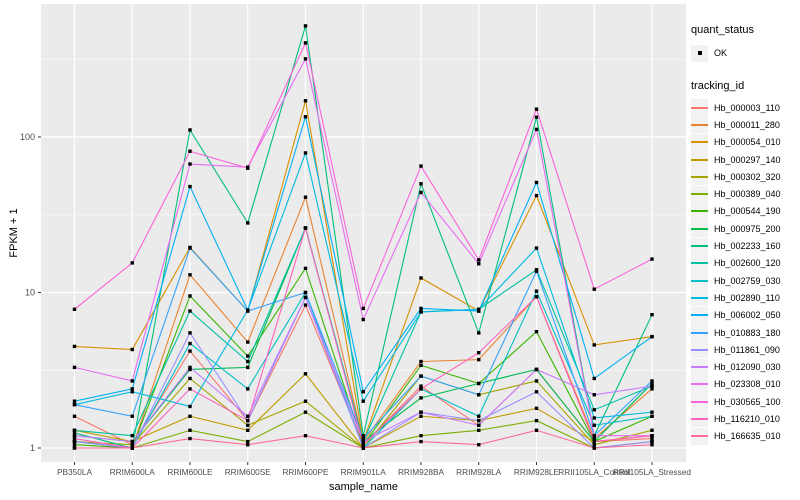 The height and width of the screenshot is (500, 800). What do you see at coordinates (747, 124) in the screenshot?
I see `legend-item-label: Hb_000011_280` at bounding box center [747, 124].